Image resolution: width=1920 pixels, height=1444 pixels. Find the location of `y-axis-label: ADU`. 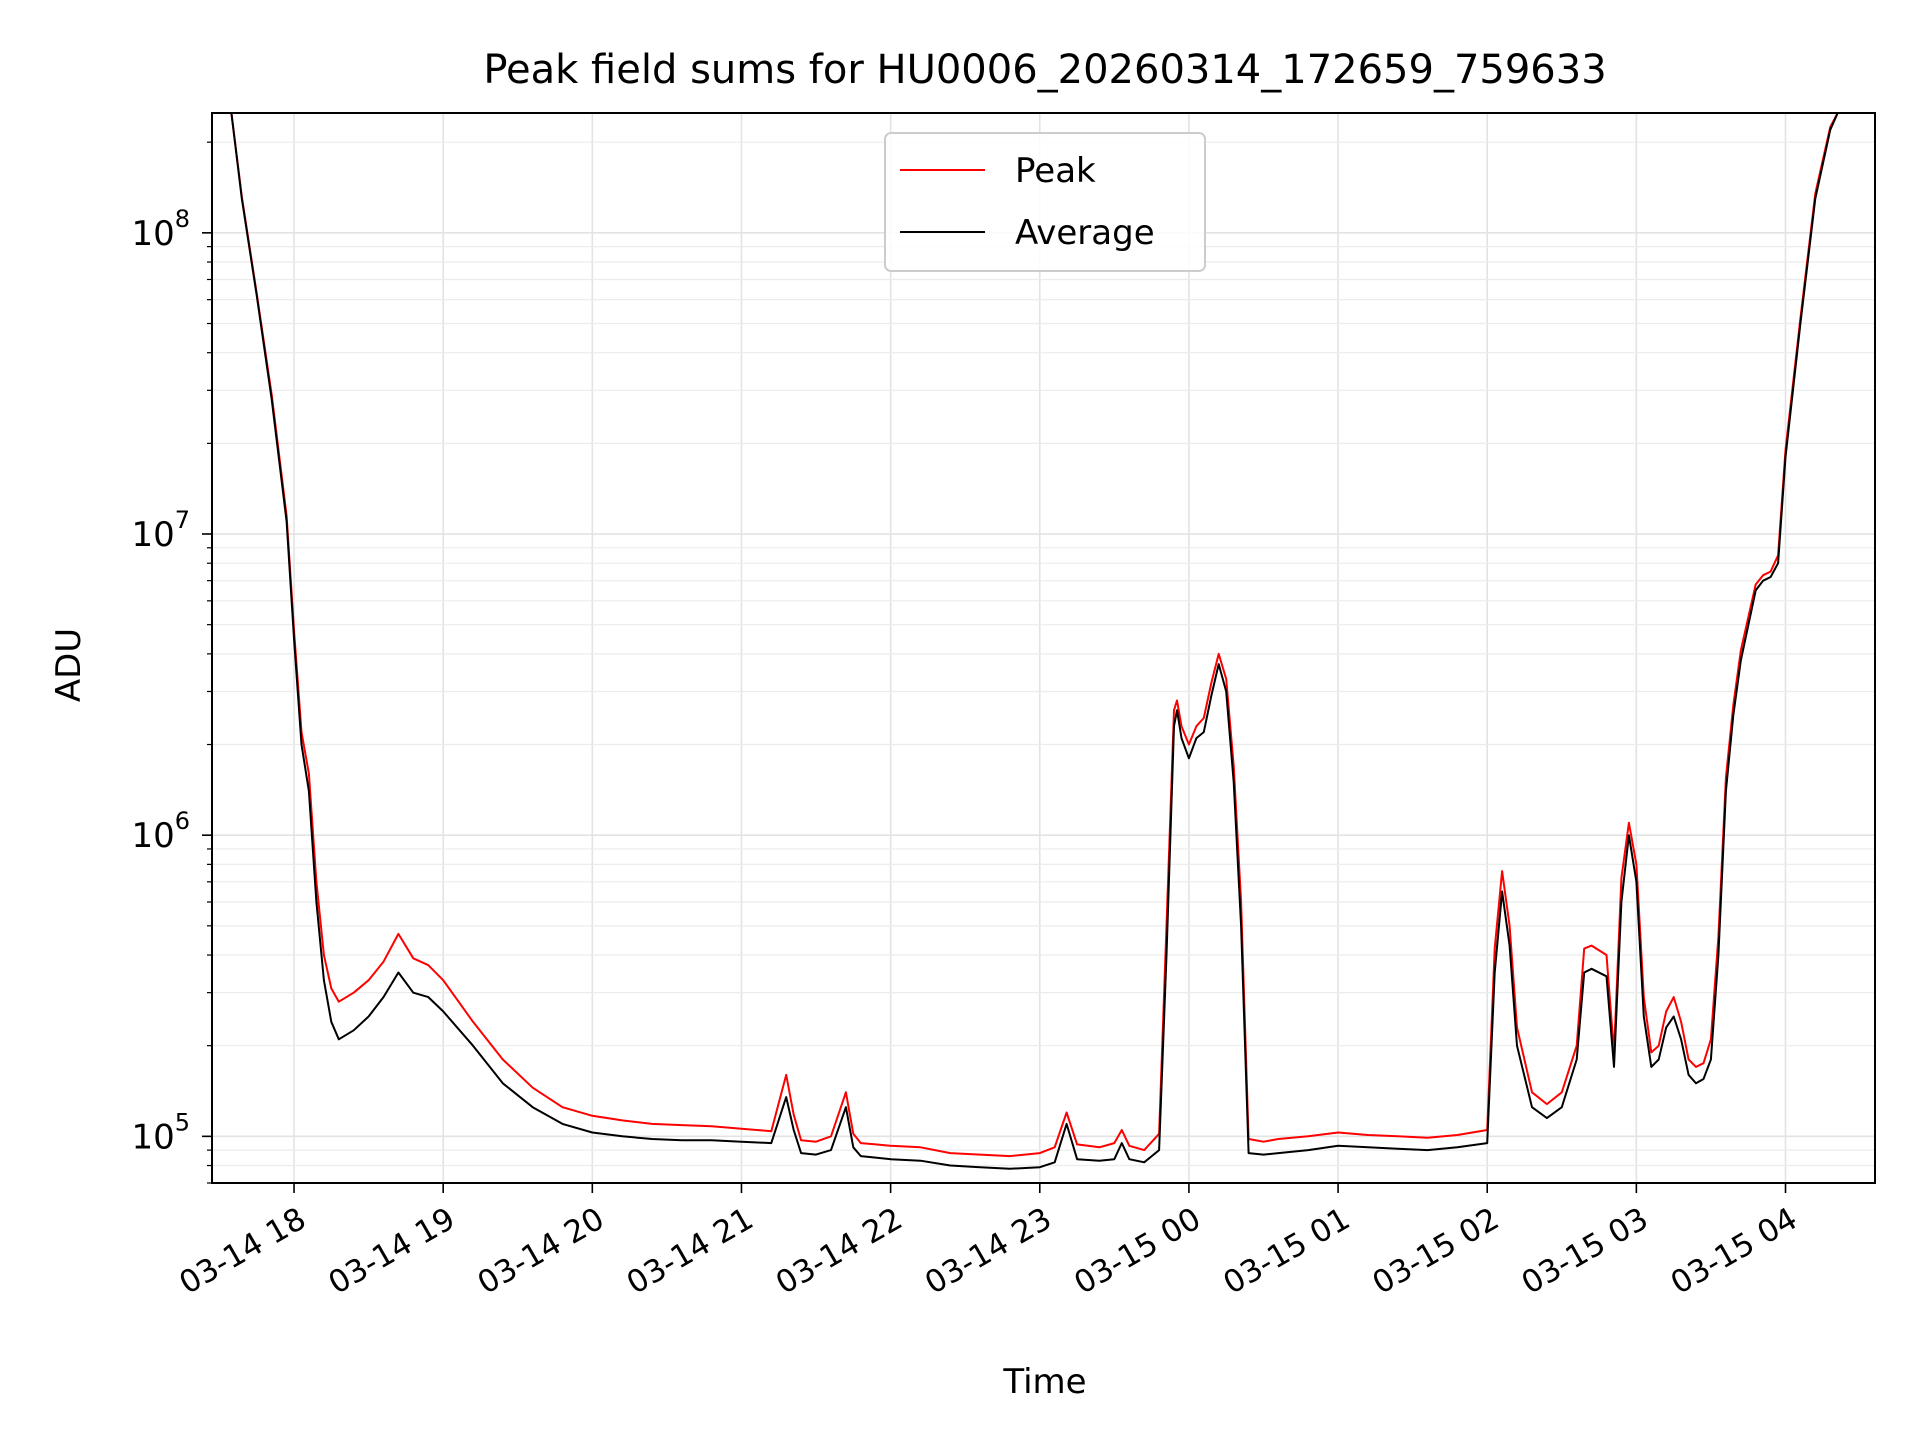

y-axis-label: ADU is located at coordinates (69, 665).